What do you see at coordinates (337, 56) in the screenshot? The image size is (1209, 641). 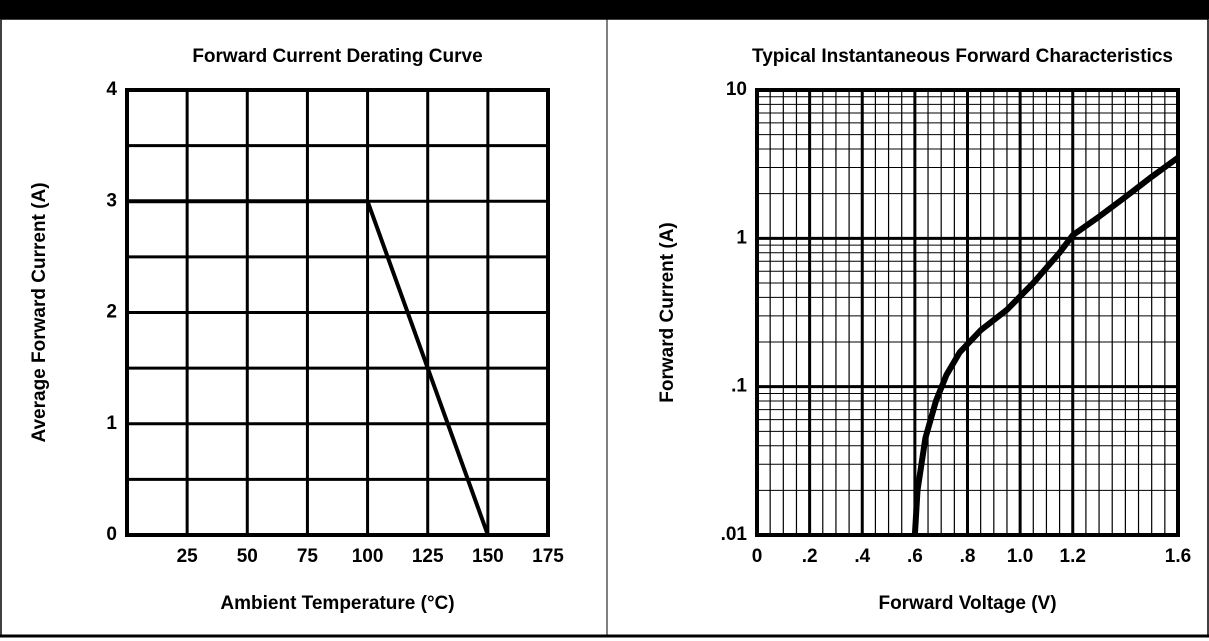 I see `chart-title: Forward Current Derating Curve` at bounding box center [337, 56].